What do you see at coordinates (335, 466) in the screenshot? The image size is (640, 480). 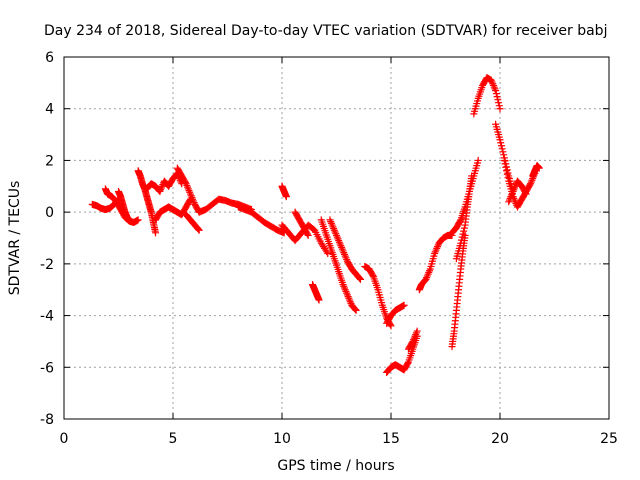 I see `x-axis-label: GPS time / hours` at bounding box center [335, 466].